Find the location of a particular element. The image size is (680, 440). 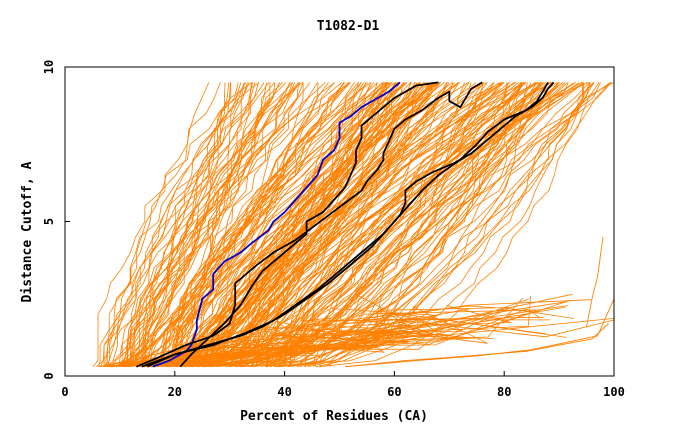

x-tick-label: 20 is located at coordinates (175, 392).